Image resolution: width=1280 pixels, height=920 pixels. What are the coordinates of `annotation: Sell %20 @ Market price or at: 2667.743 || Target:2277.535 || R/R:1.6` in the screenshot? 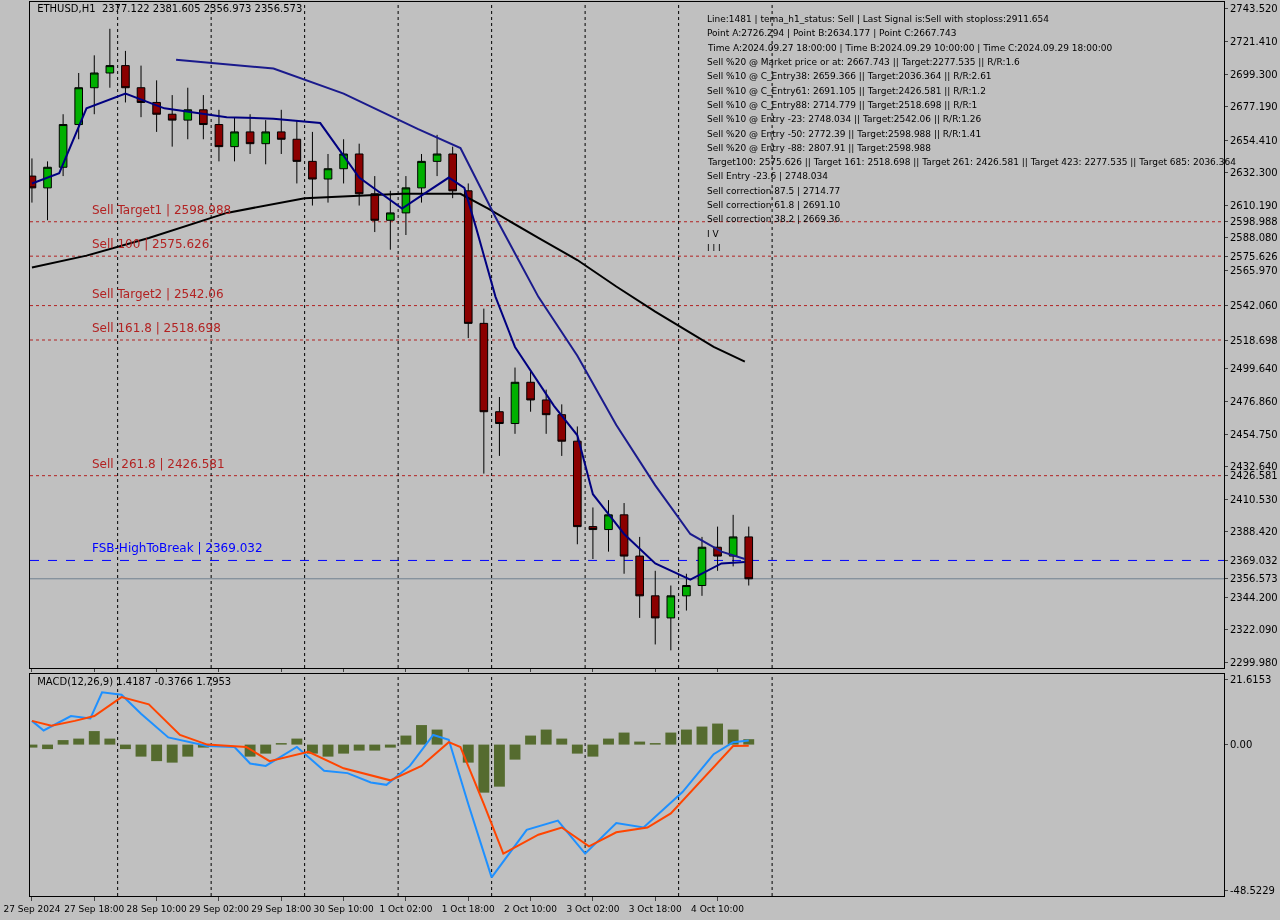 It's located at (864, 62).